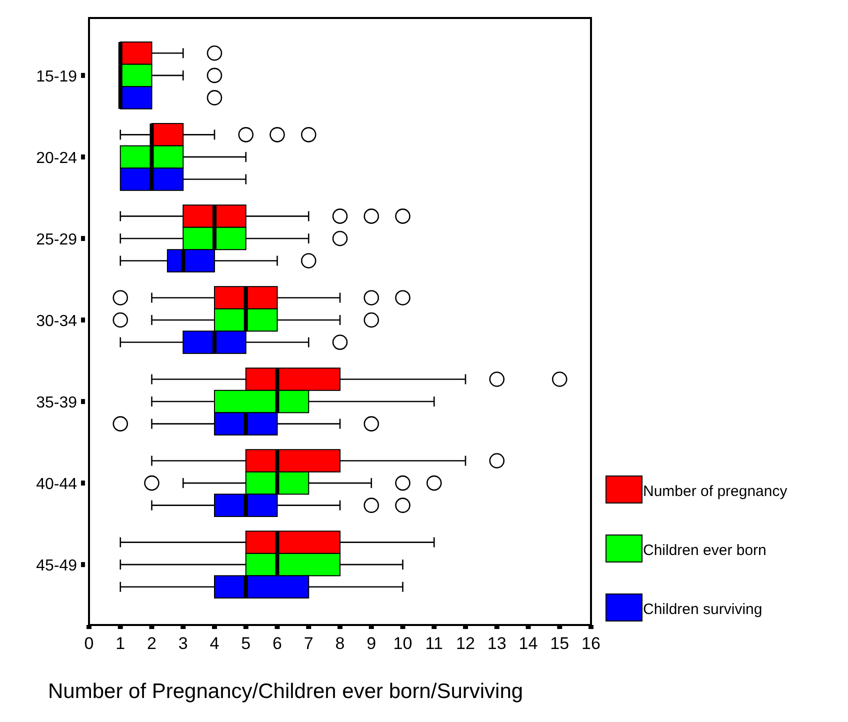  I want to click on x-tick-label: 10, so click(402, 643).